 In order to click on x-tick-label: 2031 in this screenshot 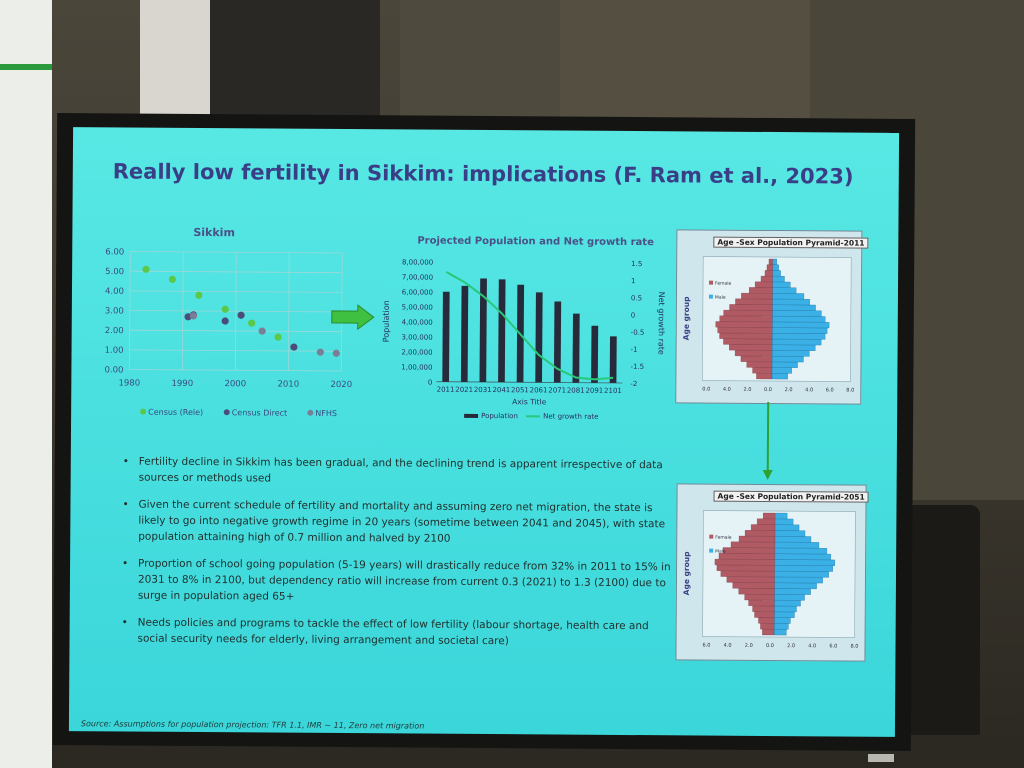, I will do `click(483, 390)`.